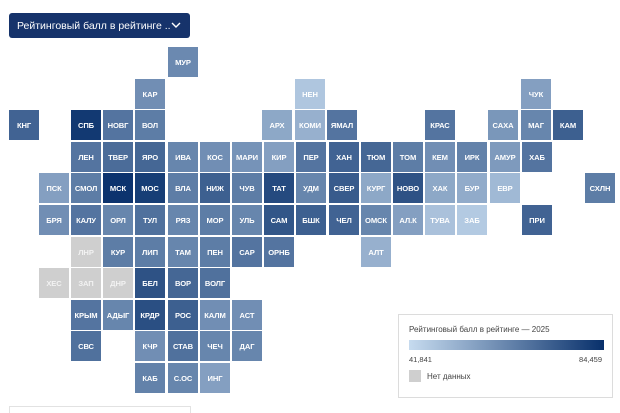 This screenshot has width=620, height=413. Describe the element at coordinates (537, 220) in the screenshot. I see `region-tile-60: ПРИ` at that location.